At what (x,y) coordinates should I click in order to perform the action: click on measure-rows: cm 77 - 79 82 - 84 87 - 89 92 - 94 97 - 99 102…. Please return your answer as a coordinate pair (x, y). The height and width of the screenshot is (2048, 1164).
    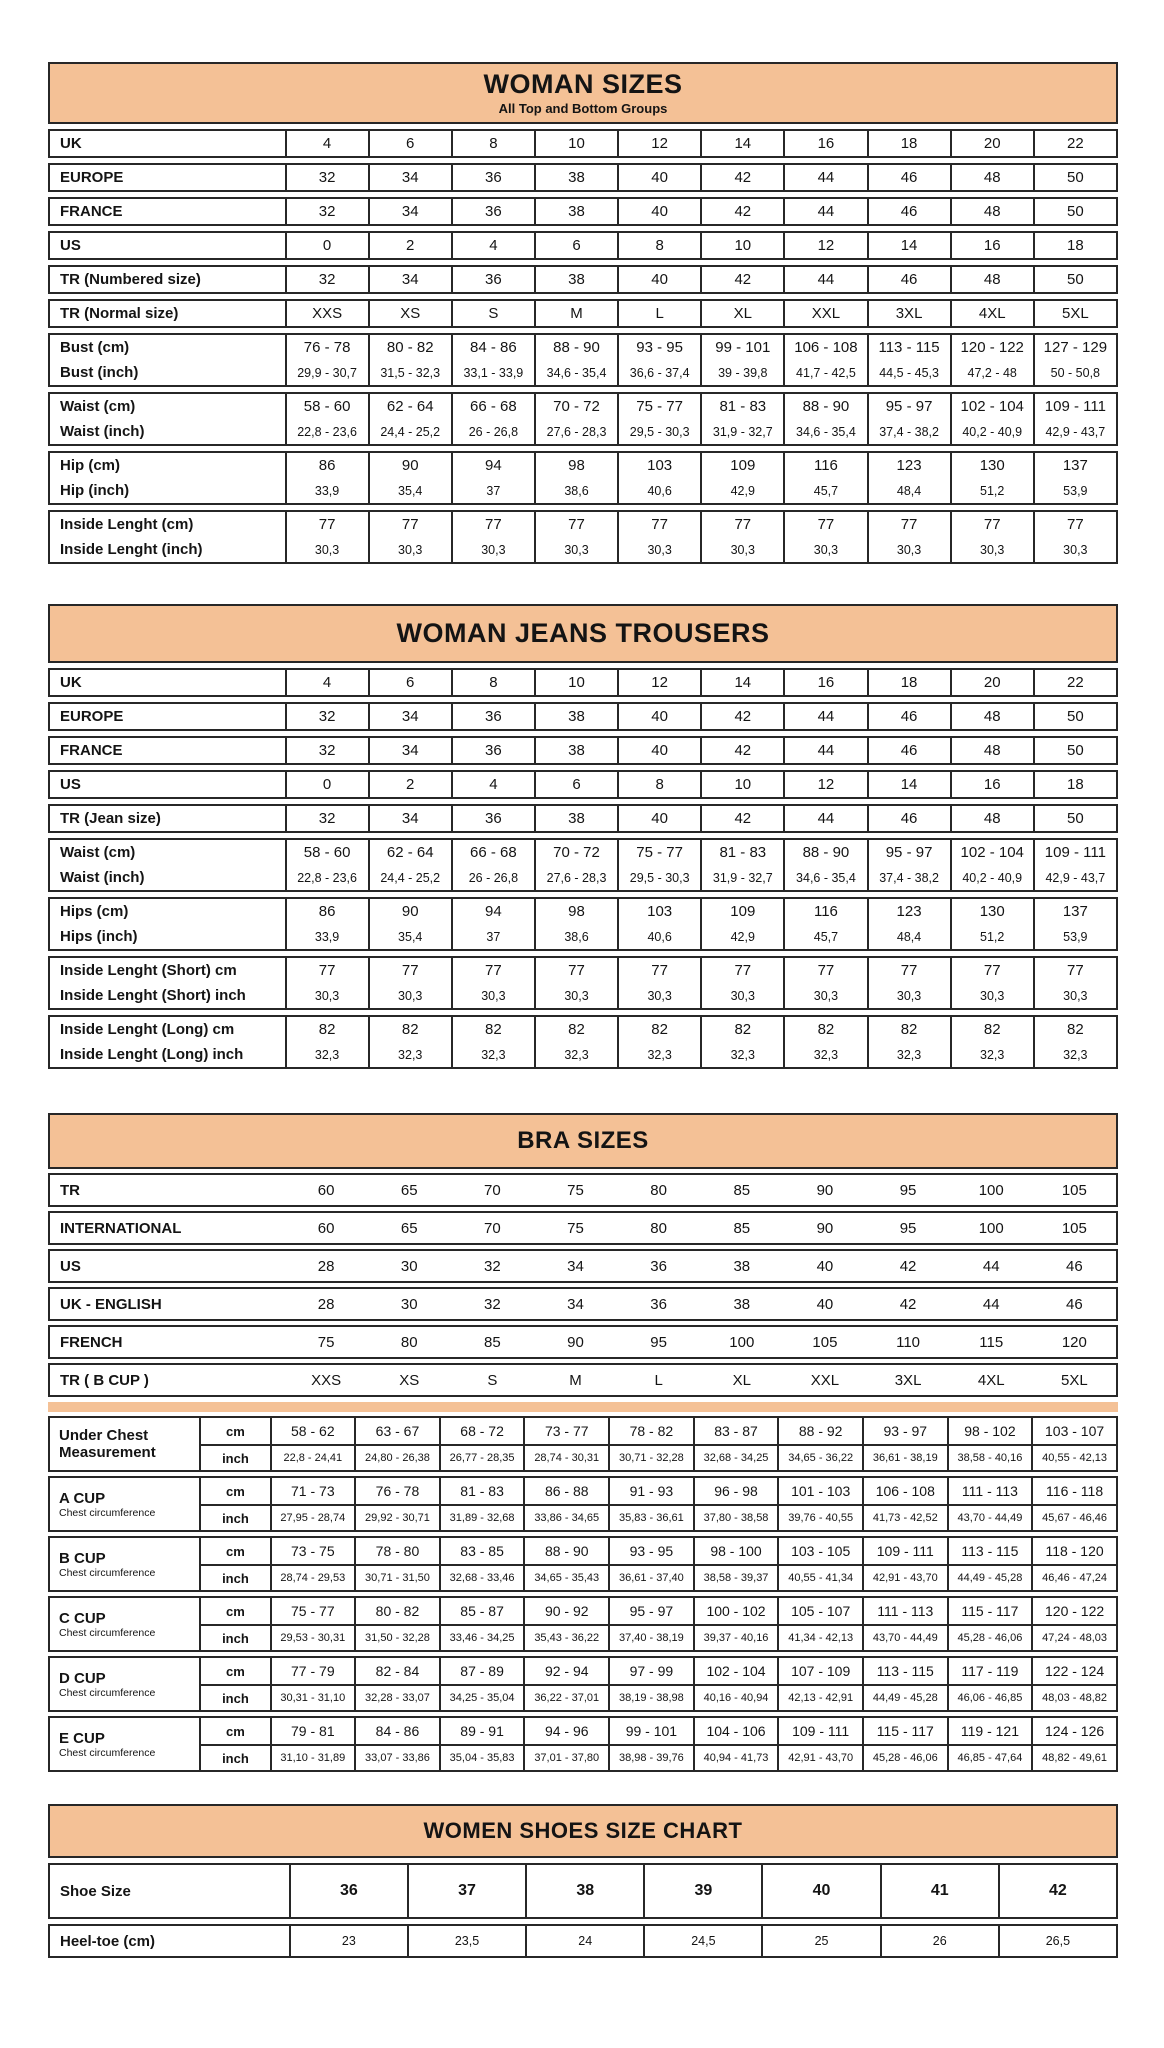
    Looking at the image, I should click on (658, 1684).